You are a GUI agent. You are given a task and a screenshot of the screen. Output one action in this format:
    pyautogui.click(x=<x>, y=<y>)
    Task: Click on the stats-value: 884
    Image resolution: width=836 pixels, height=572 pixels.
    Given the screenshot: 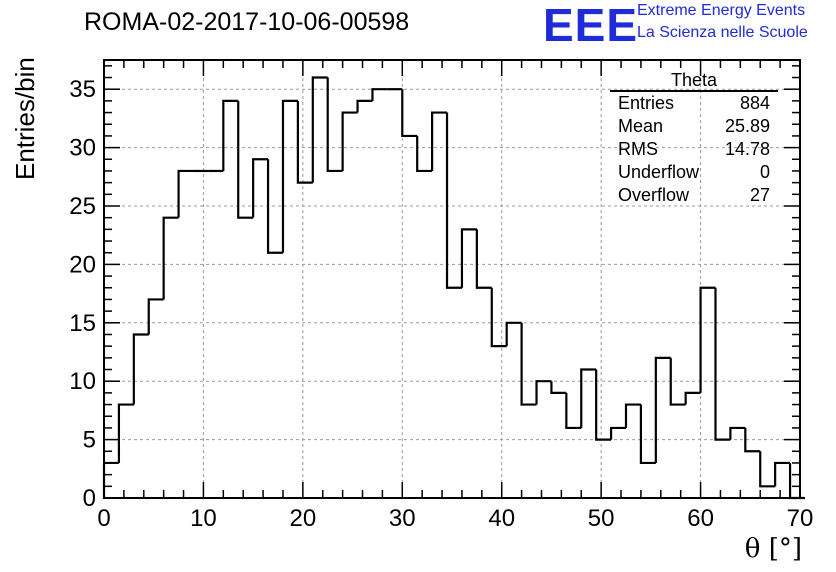 What is the action you would take?
    pyautogui.click(x=754, y=103)
    